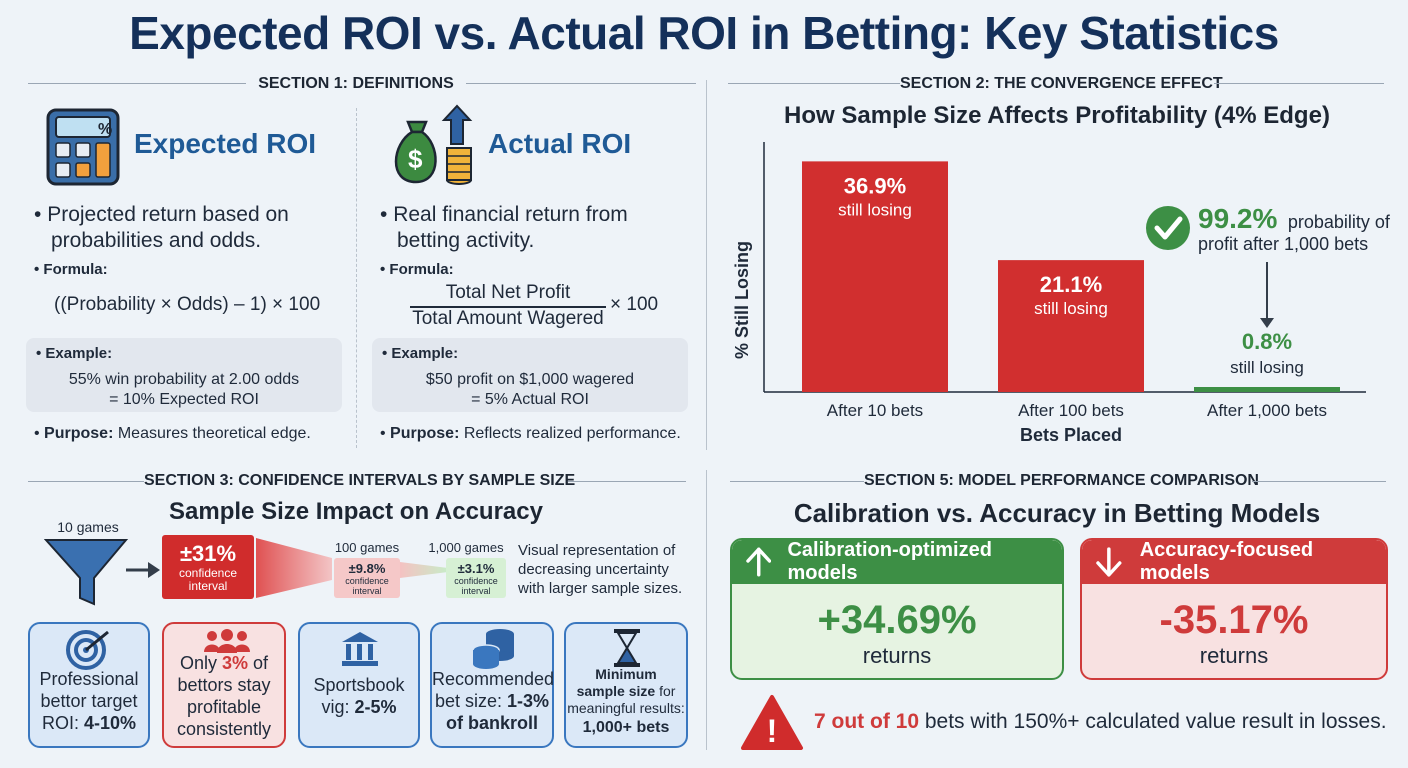  I want to click on card-line: bettor target, so click(89, 701).